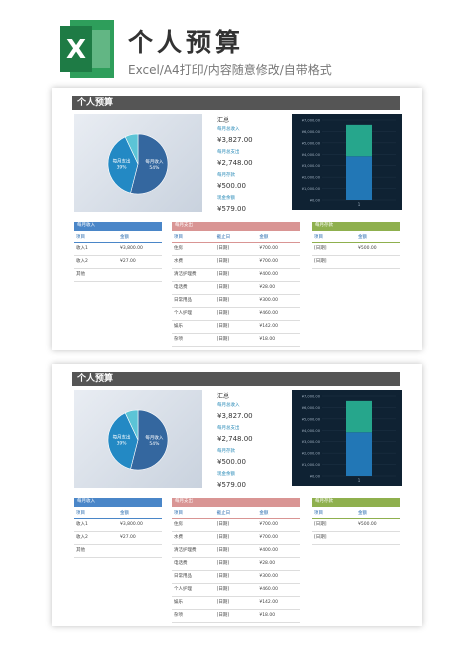 Image resolution: width=474 pixels, height=650 pixels. What do you see at coordinates (178, 261) in the screenshot?
I see `table-cell: 水费` at bounding box center [178, 261].